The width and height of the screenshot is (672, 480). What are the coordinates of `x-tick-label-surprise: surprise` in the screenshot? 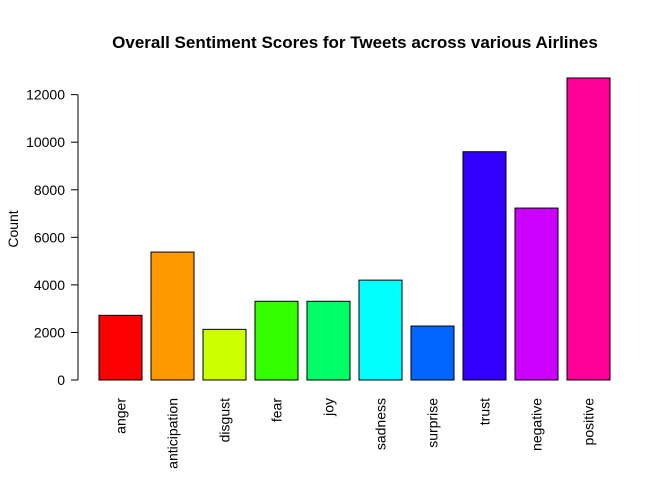 It's located at (433, 423).